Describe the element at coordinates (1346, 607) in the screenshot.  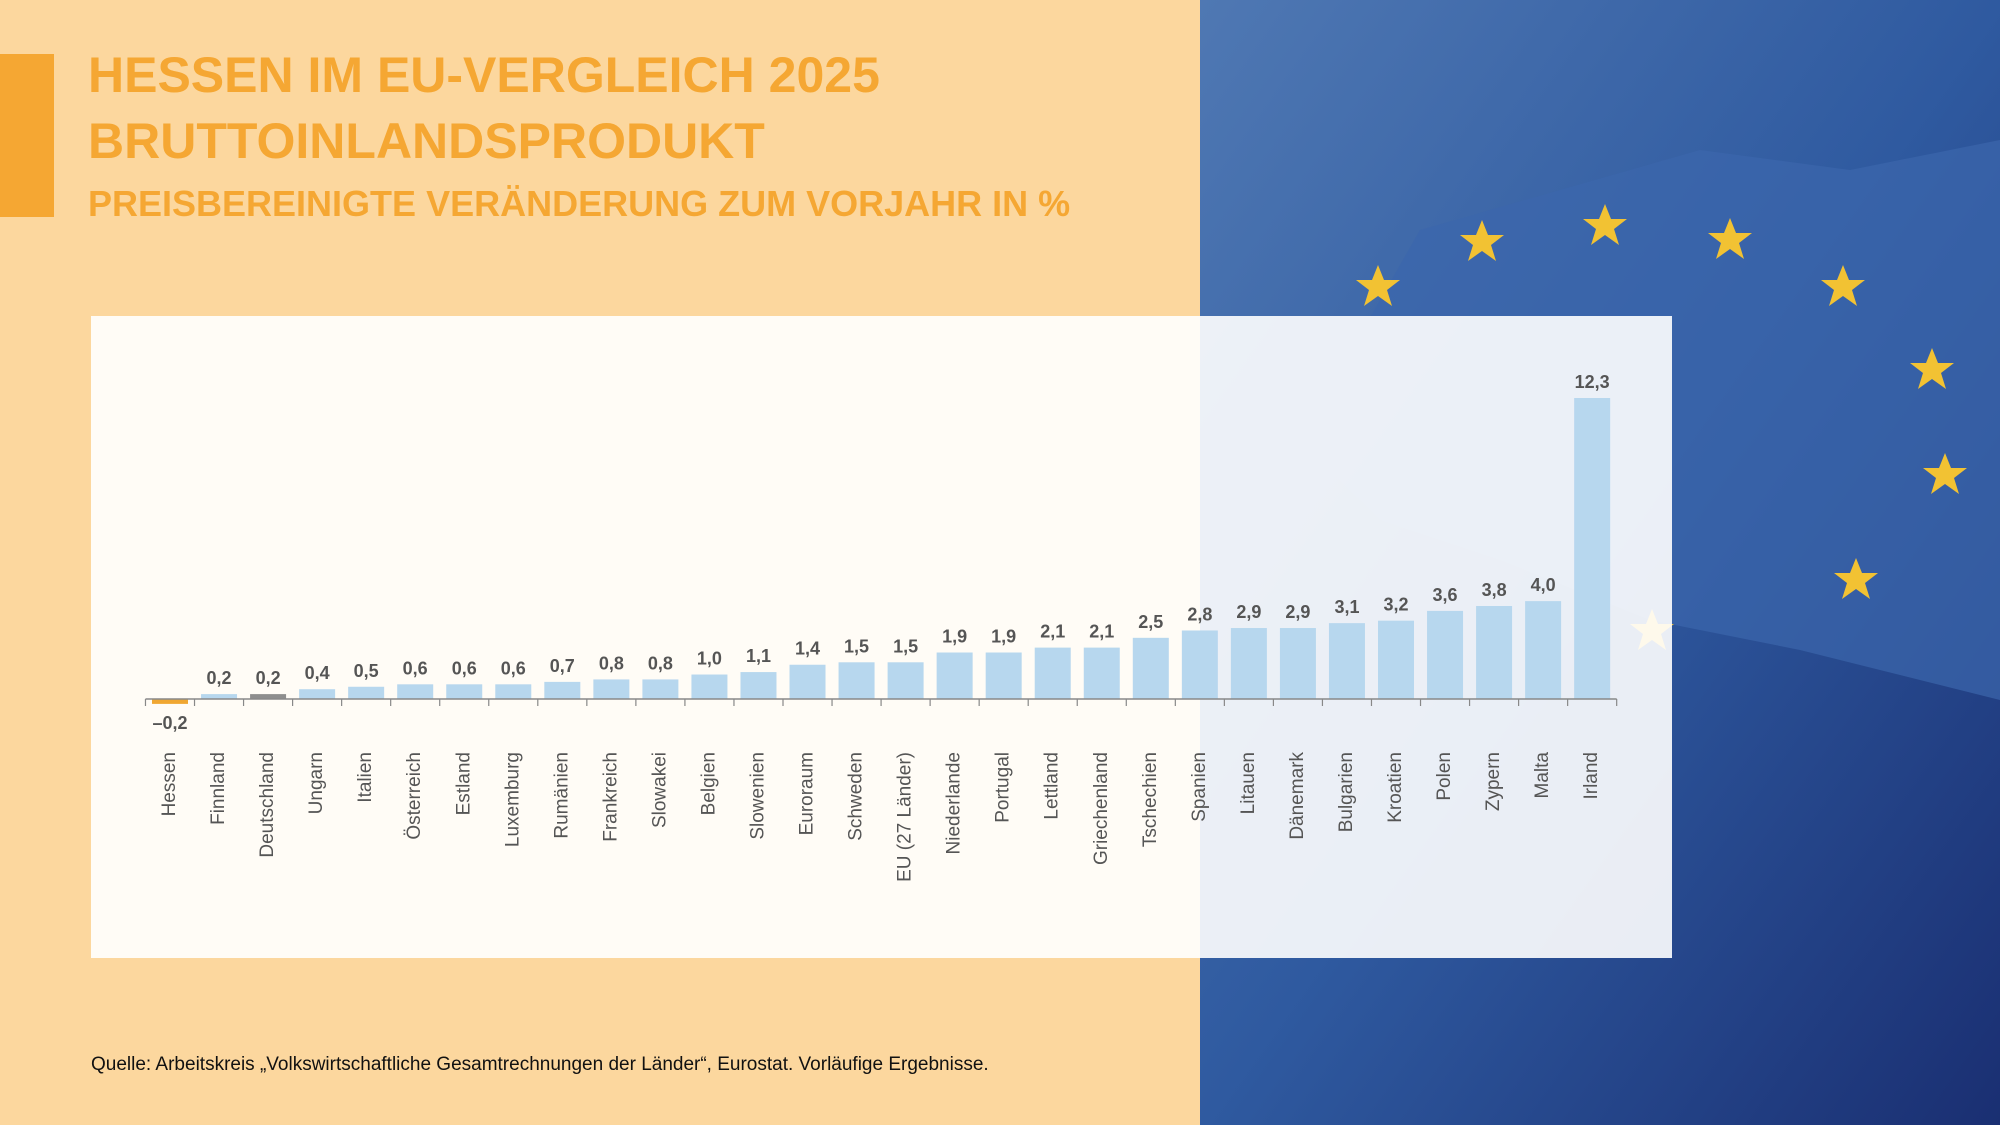
I see `value-label: 3,1` at that location.